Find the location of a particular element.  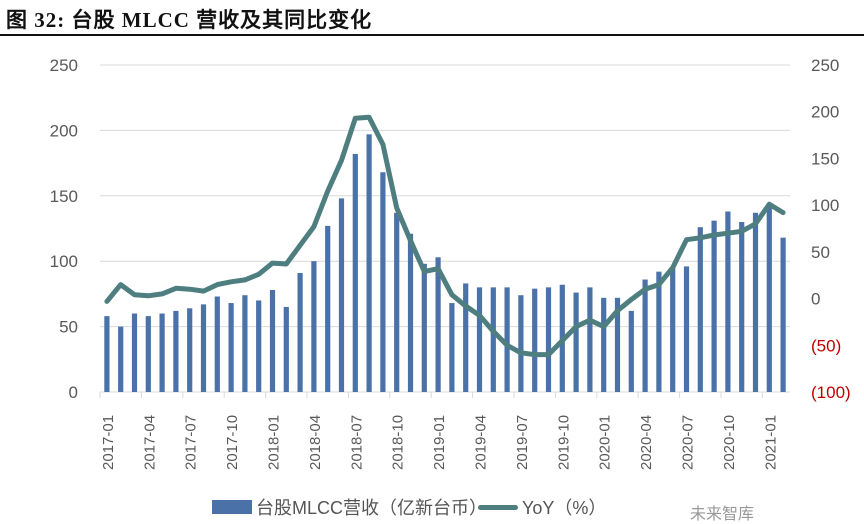

x-axis-tick-label: 2020-07 is located at coordinates (688, 442).